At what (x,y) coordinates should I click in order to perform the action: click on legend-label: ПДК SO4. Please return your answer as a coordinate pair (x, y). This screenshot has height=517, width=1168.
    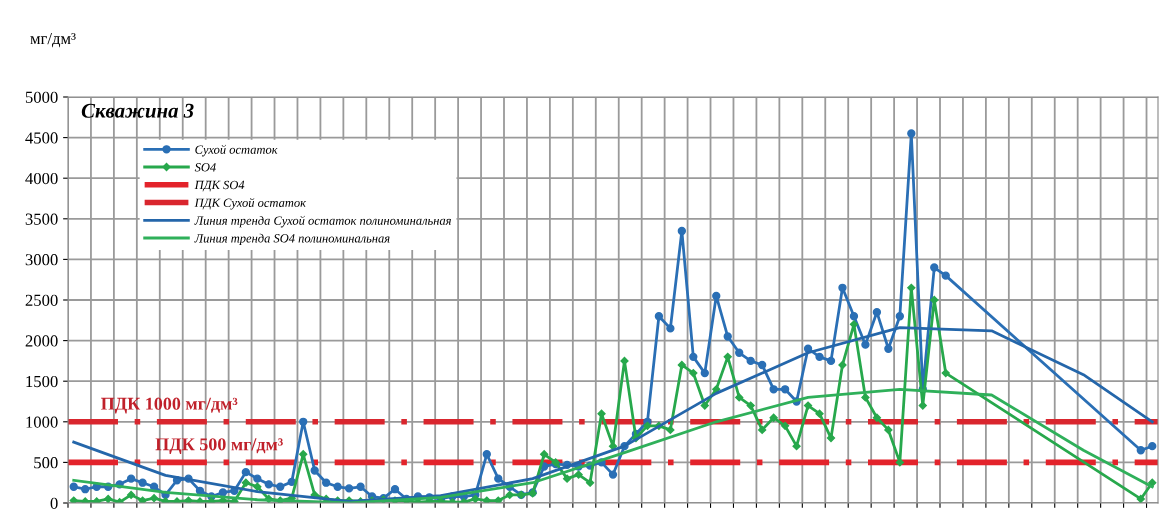
    Looking at the image, I should click on (219, 186).